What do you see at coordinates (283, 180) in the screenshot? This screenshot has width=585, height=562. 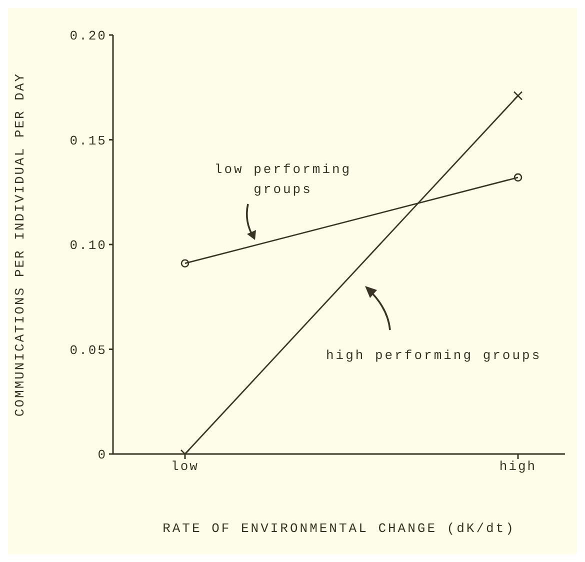 I see `series-label: low performing groups` at bounding box center [283, 180].